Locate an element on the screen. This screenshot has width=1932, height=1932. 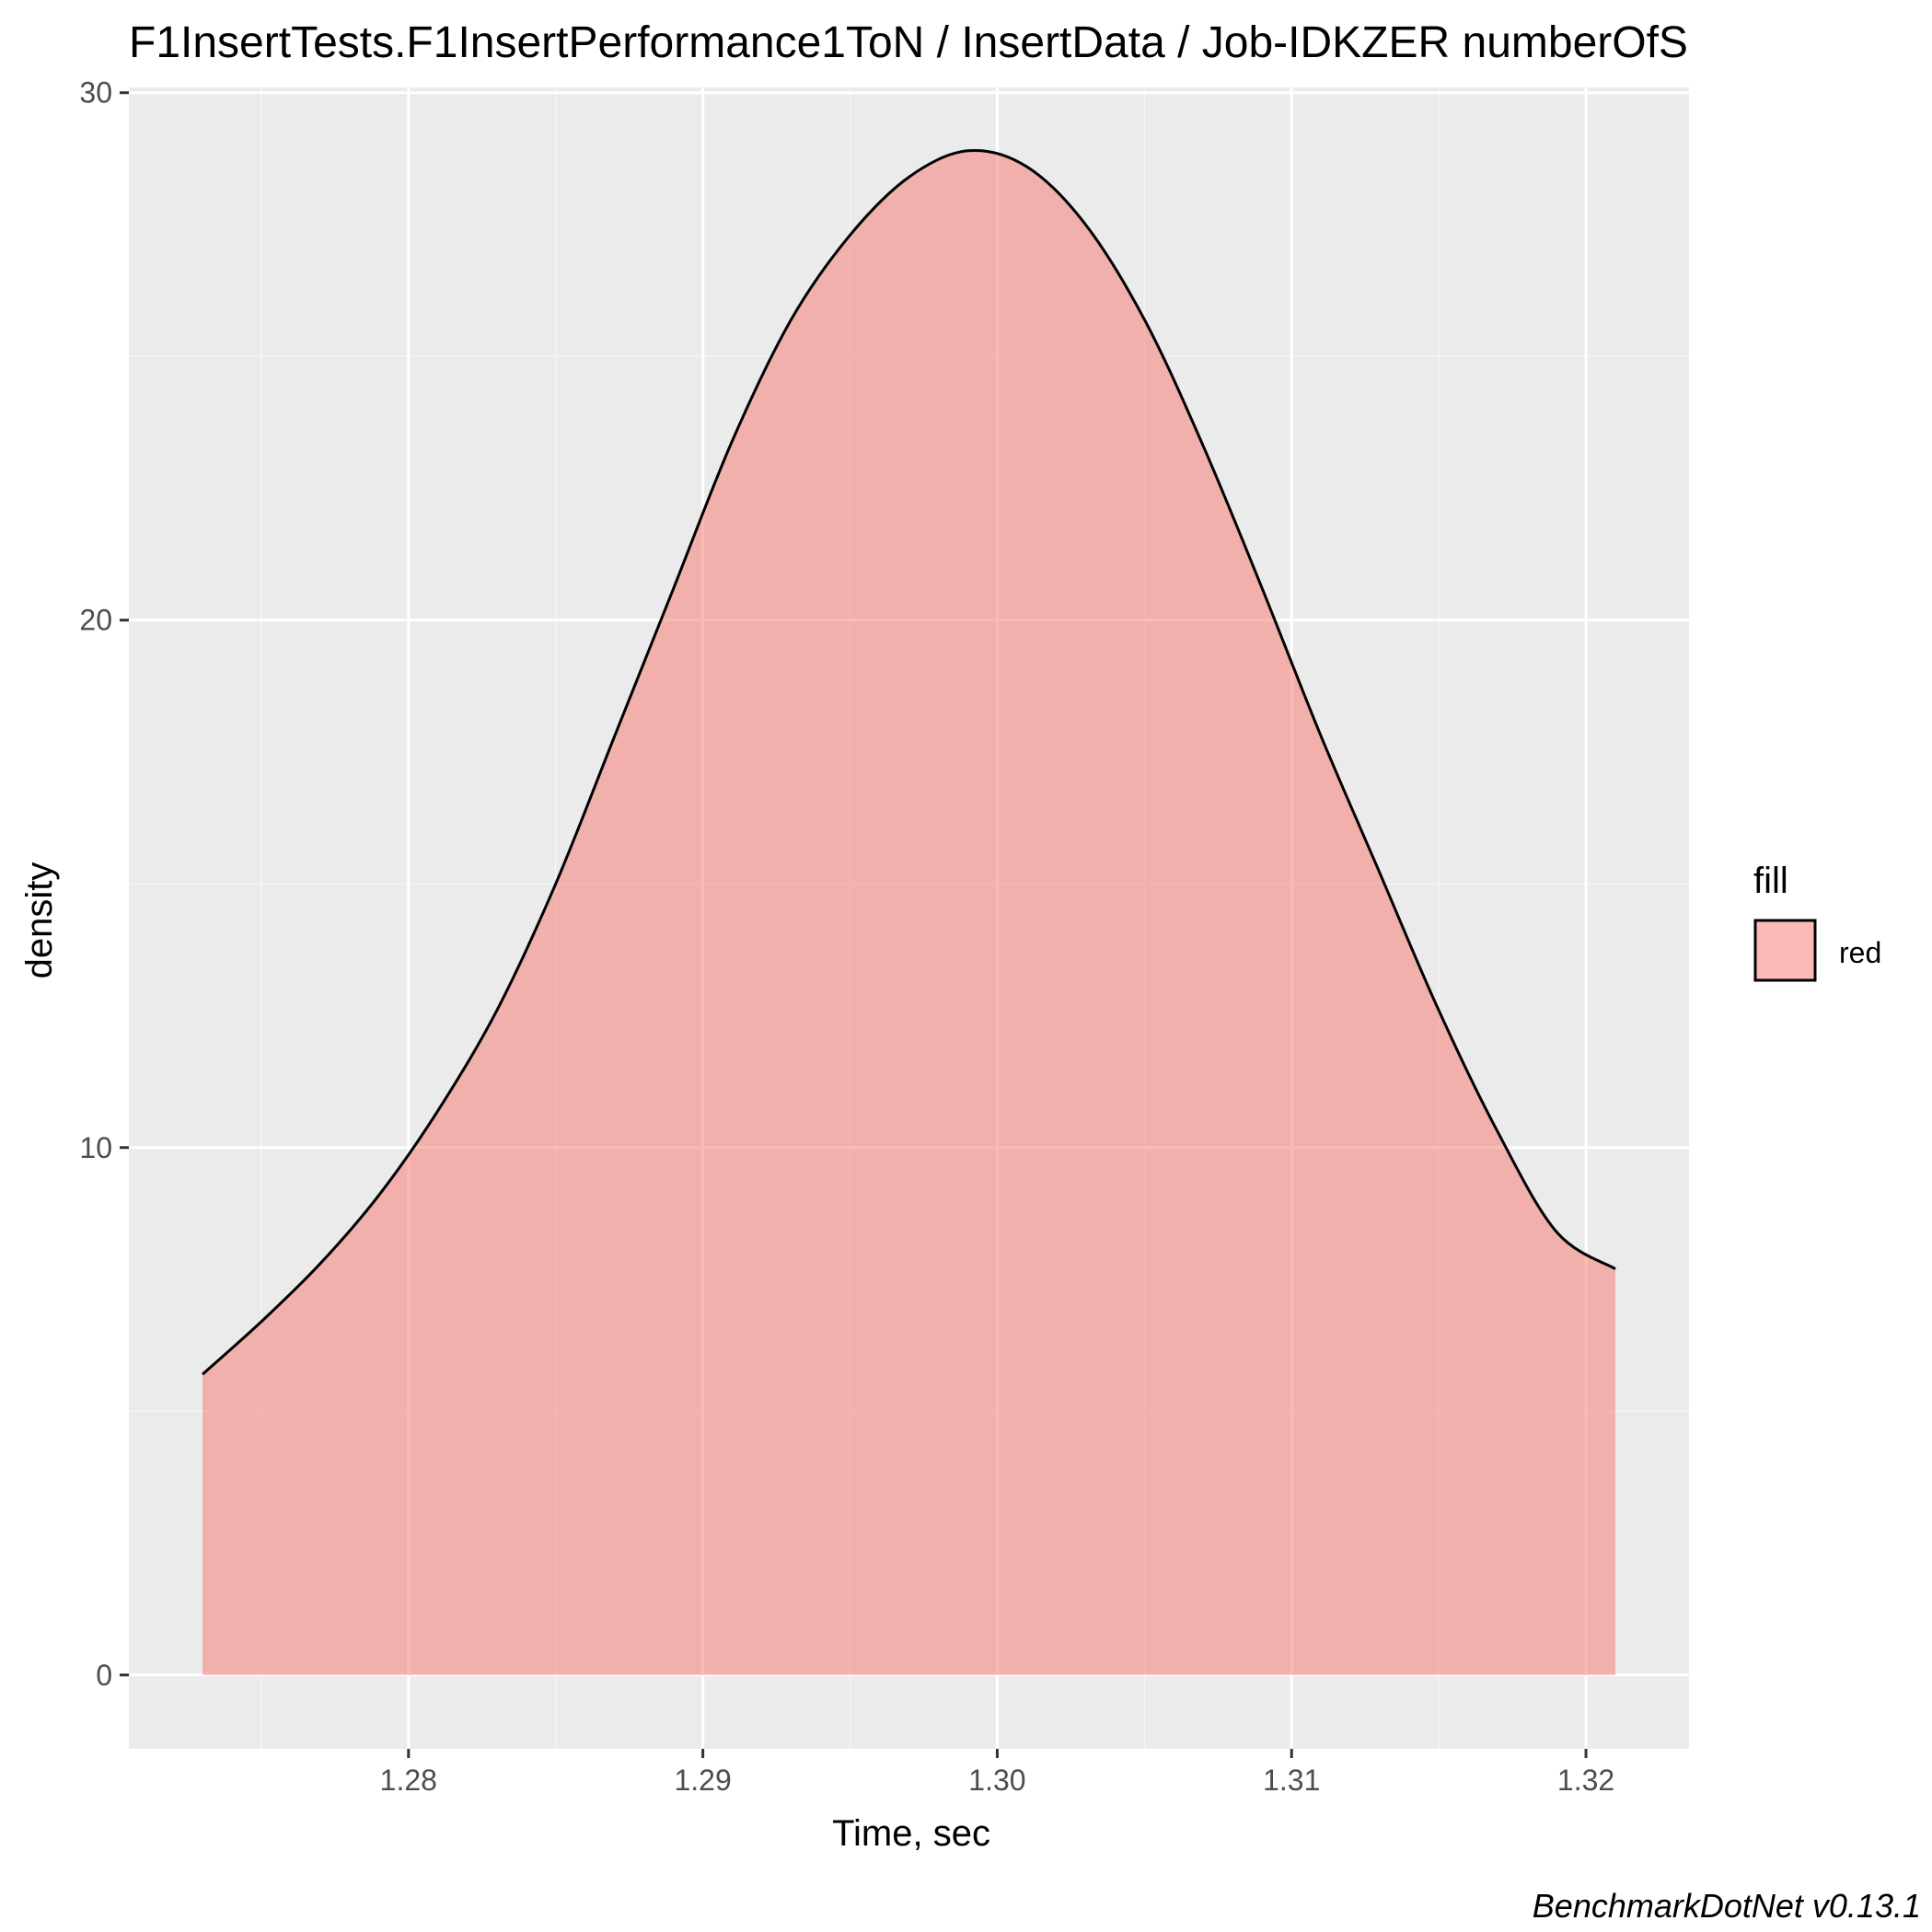
legend-title: fill is located at coordinates (1771, 881).